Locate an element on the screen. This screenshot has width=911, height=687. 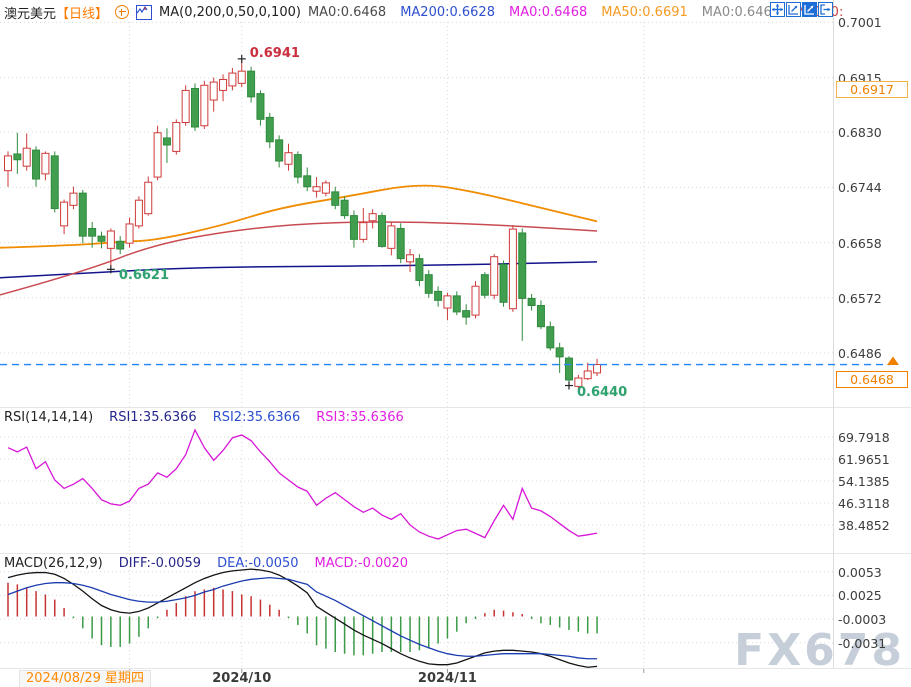
price-axis-label: 0.6658 is located at coordinates (860, 243).